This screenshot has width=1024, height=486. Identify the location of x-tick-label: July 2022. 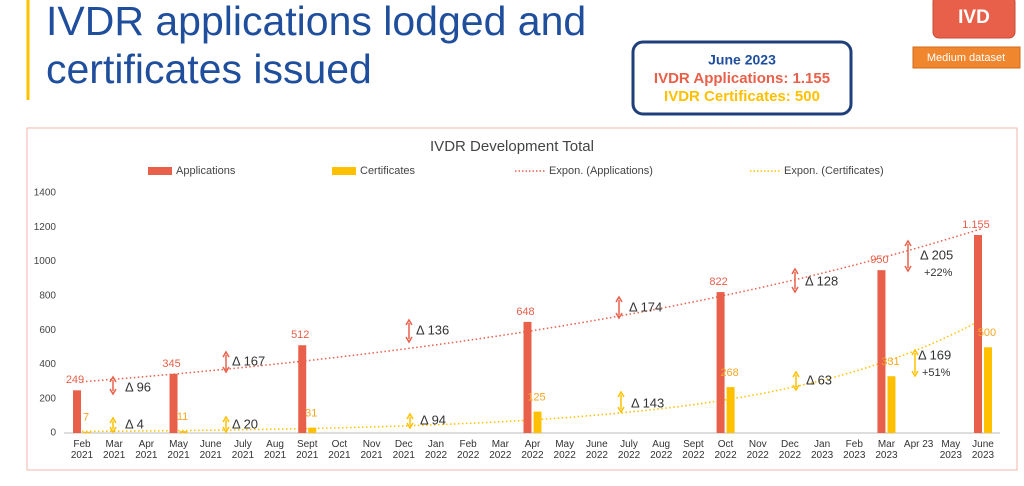
(629, 450).